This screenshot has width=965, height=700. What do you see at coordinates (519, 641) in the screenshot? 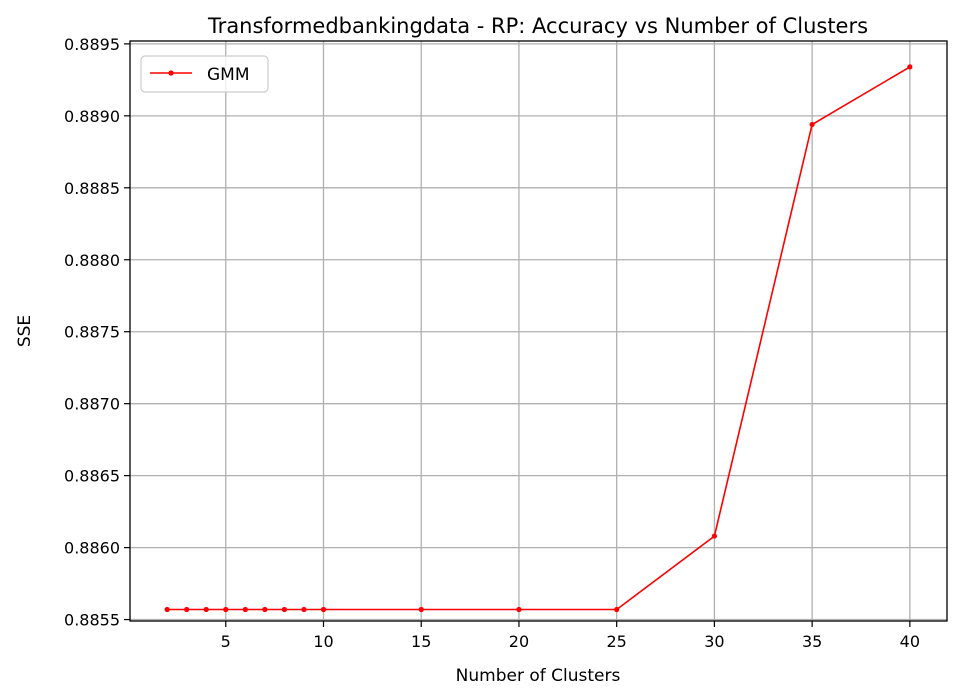
I see `x-tick-label: 20` at bounding box center [519, 641].